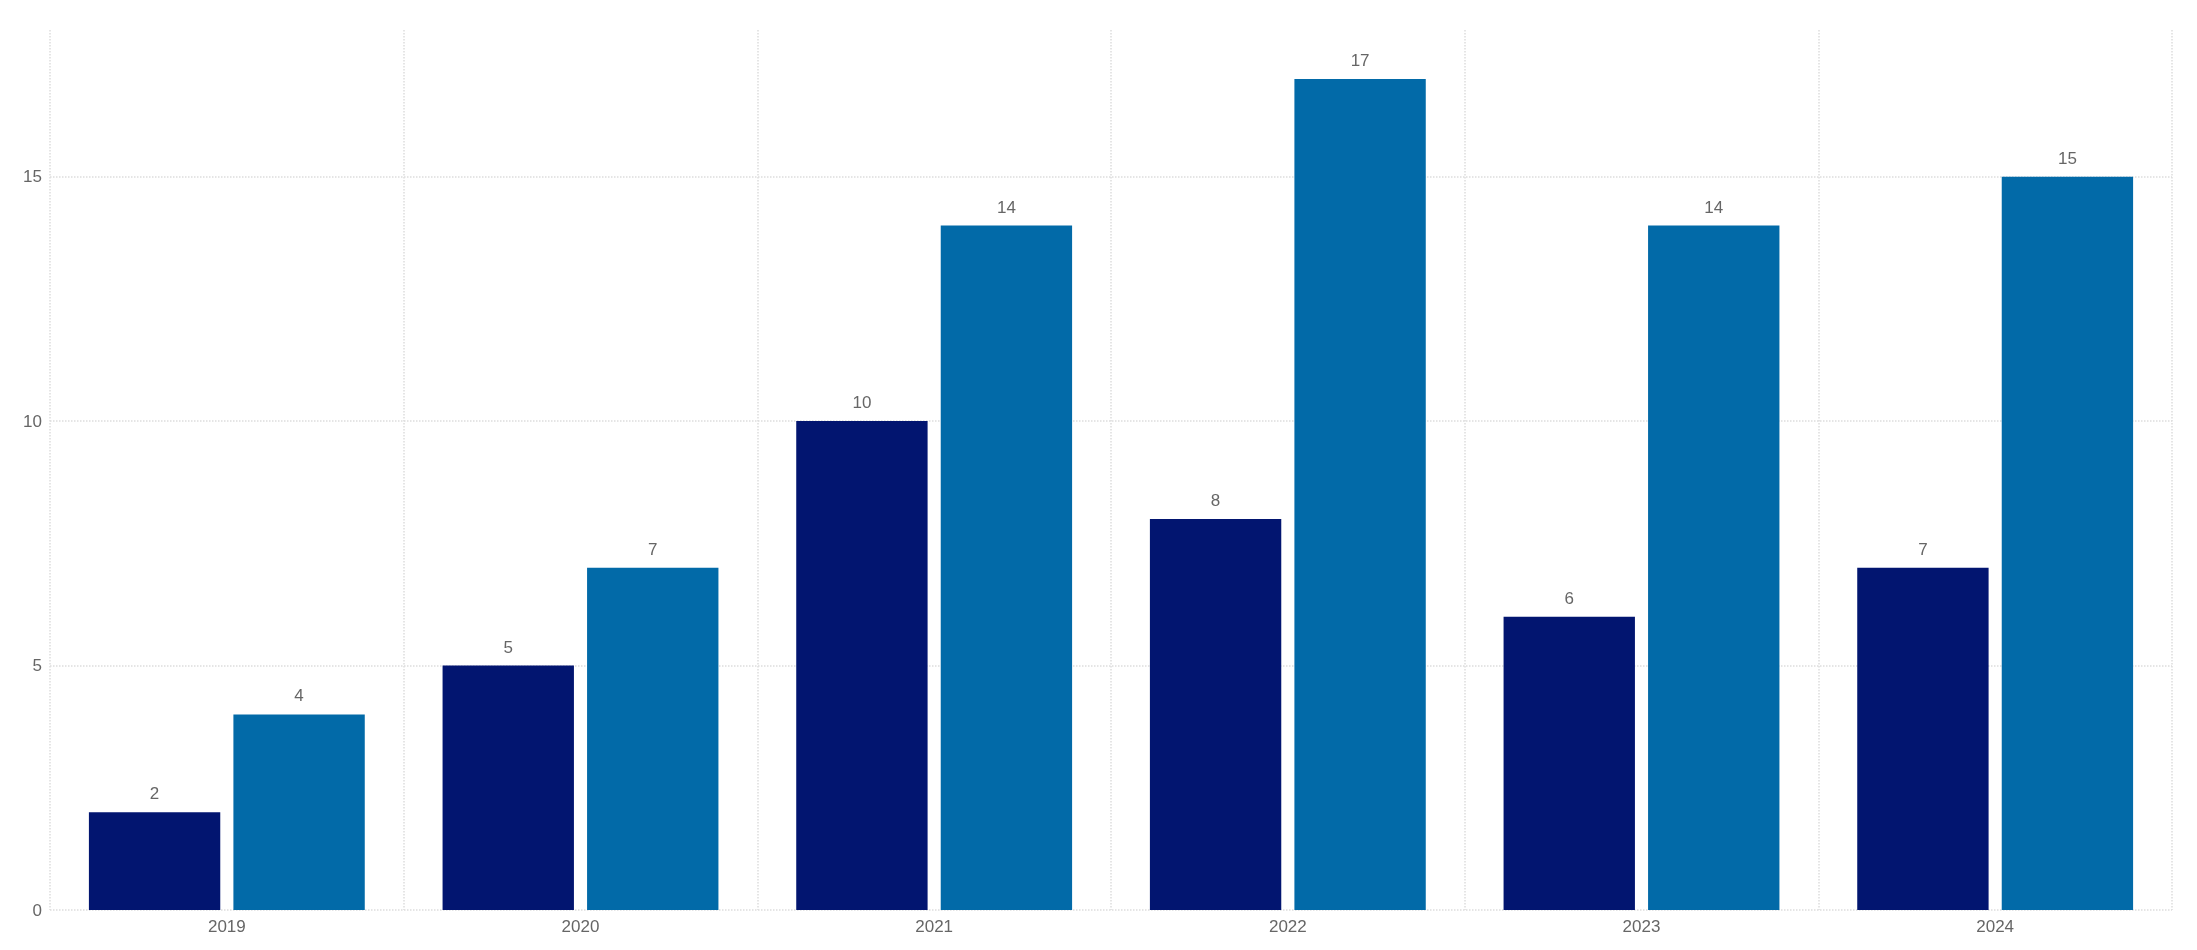 The image size is (2197, 950). Describe the element at coordinates (508, 647) in the screenshot. I see `data-label: 5` at that location.